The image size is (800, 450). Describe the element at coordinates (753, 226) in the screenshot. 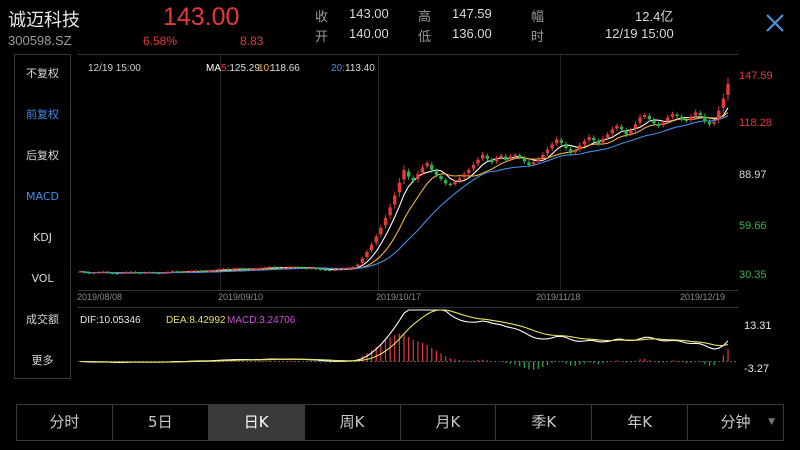

I see `price-tick: 59.66` at that location.